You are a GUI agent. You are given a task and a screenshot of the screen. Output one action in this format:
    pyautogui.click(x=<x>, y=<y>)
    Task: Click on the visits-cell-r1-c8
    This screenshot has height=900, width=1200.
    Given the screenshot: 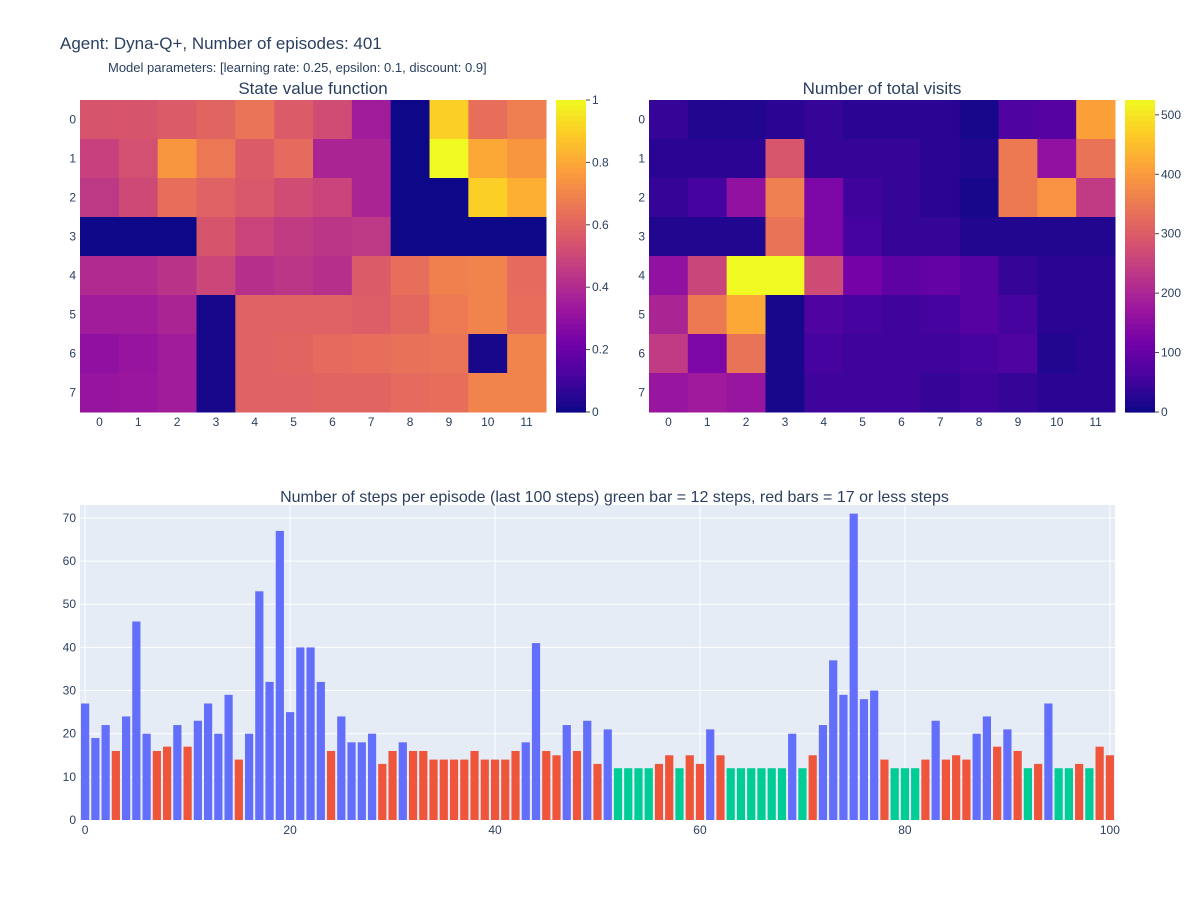 What is the action you would take?
    pyautogui.click(x=979, y=159)
    